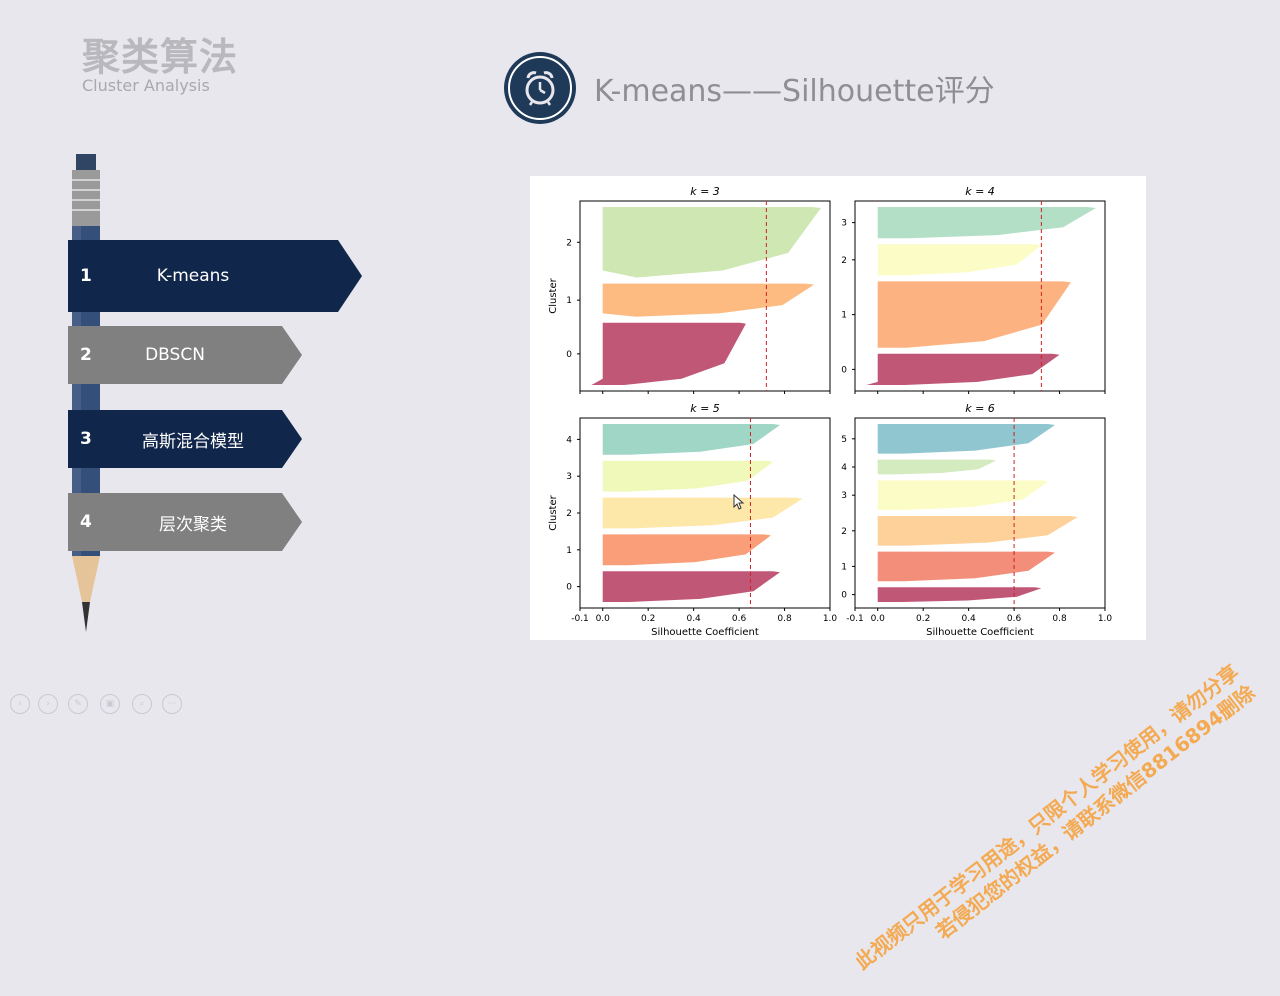 The width and height of the screenshot is (1280, 996). Describe the element at coordinates (844, 440) in the screenshot. I see `y-tick-label: 5` at that location.